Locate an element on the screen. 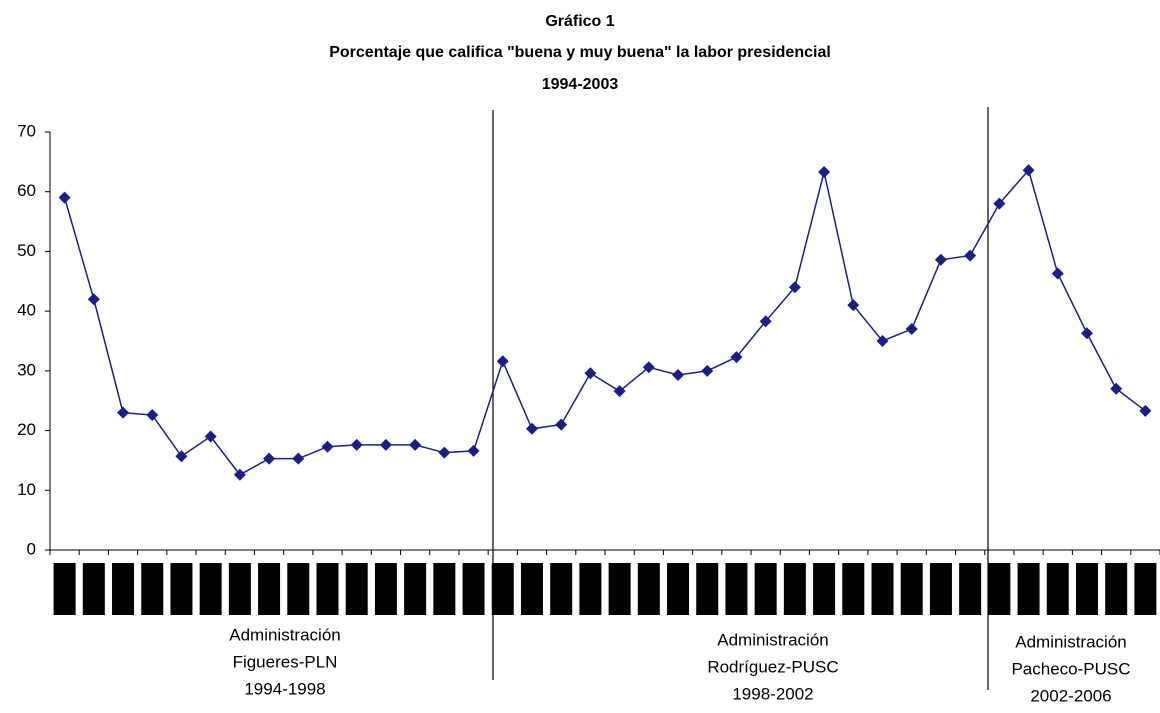  chart-period: 1994-2003 is located at coordinates (580, 84).